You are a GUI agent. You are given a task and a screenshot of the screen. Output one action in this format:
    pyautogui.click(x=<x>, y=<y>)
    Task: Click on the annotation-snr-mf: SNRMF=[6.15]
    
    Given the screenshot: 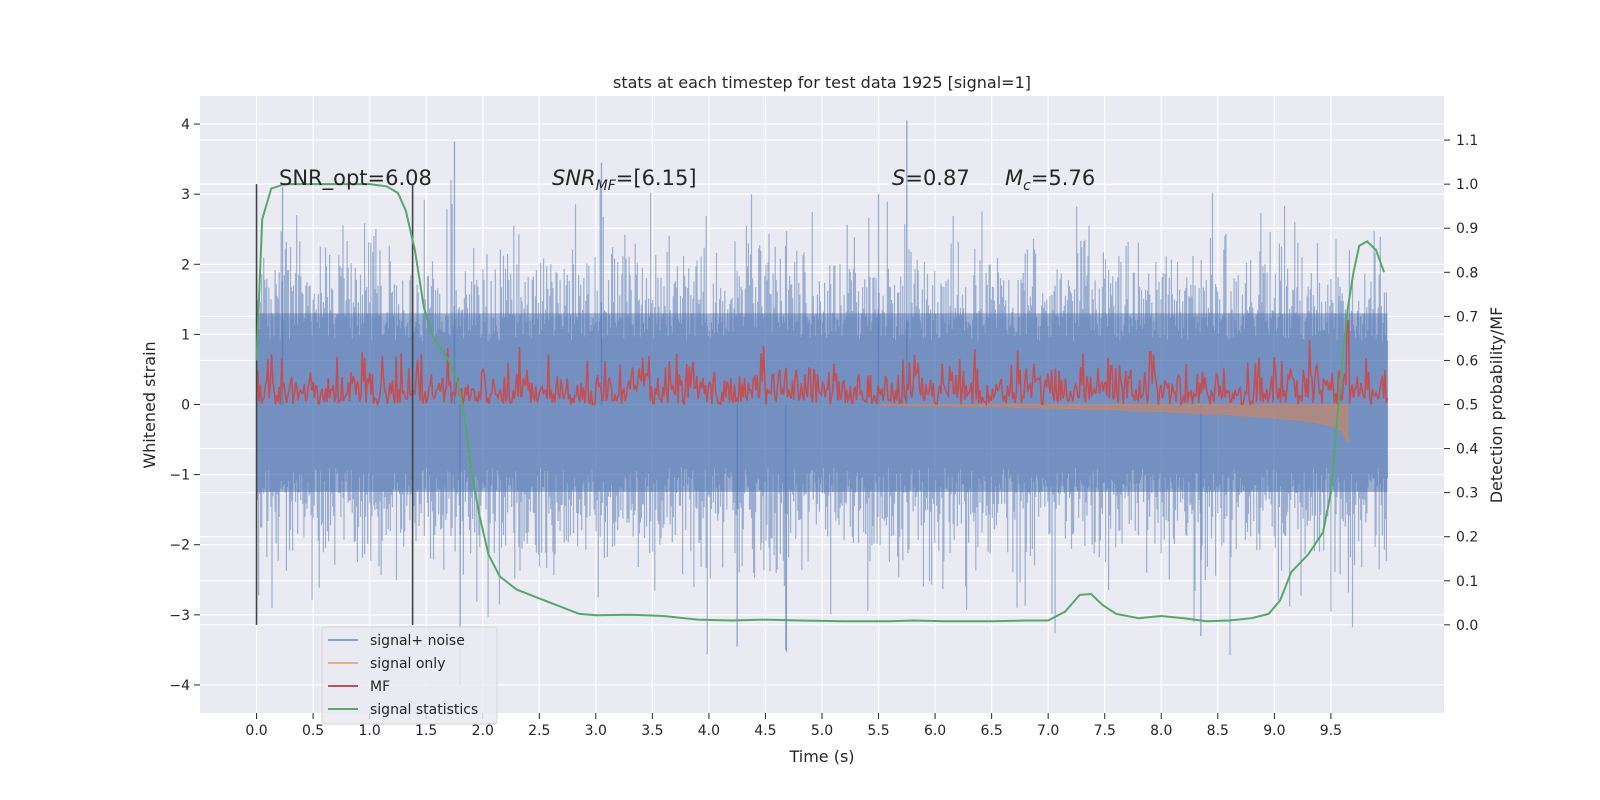 What is the action you would take?
    pyautogui.click(x=624, y=180)
    